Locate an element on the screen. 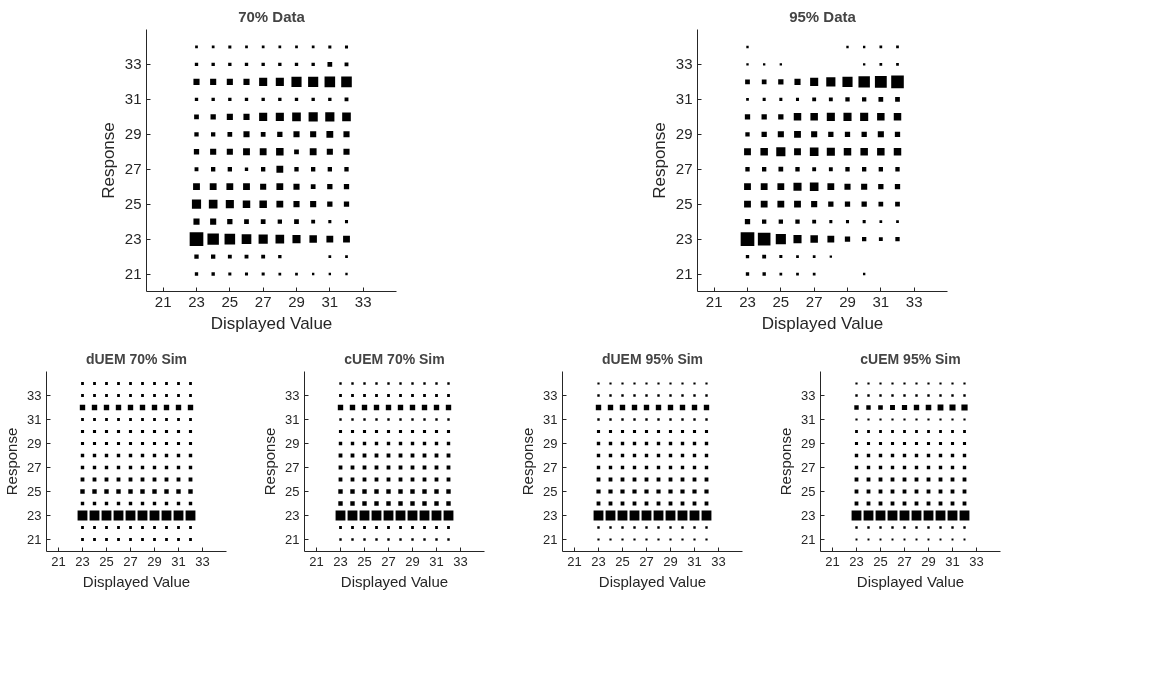  chart-title: 70% Data is located at coordinates (272, 16).